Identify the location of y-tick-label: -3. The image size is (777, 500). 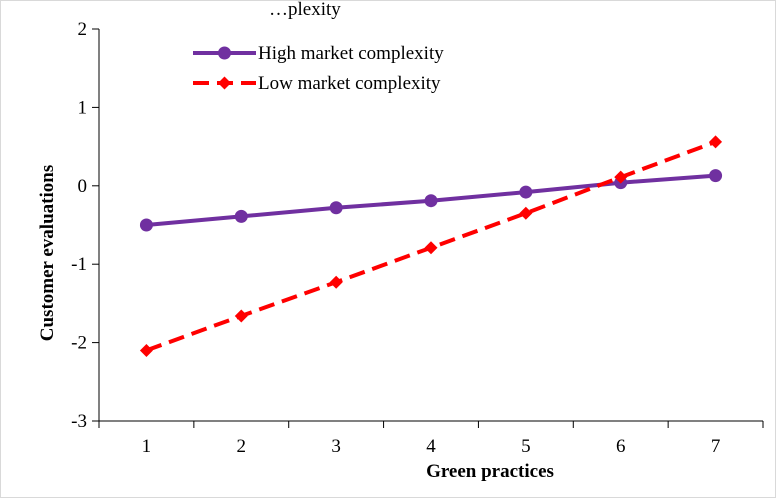
(79, 421).